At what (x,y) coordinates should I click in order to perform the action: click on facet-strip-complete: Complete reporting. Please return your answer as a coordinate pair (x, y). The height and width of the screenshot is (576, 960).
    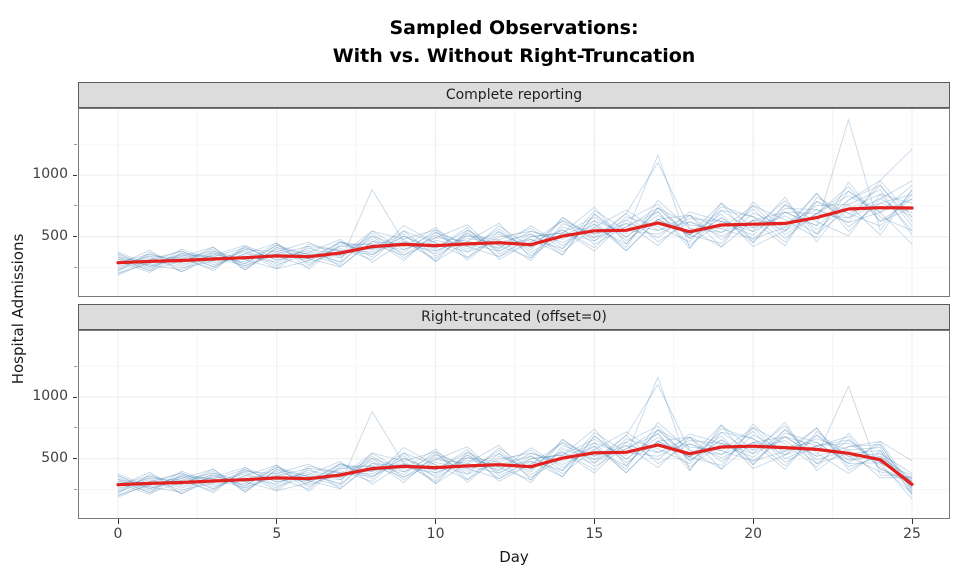
    Looking at the image, I should click on (514, 95).